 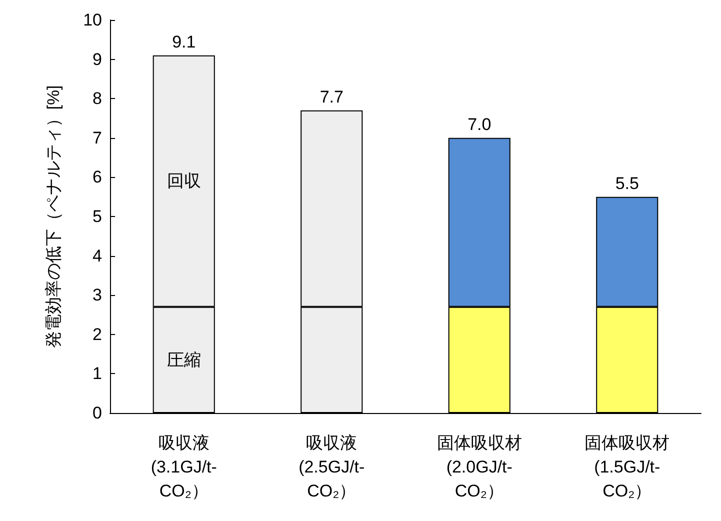 What do you see at coordinates (183, 467) in the screenshot?
I see `x-tick-label: 吸収液 (3.1GJ/t- CO₂）` at bounding box center [183, 467].